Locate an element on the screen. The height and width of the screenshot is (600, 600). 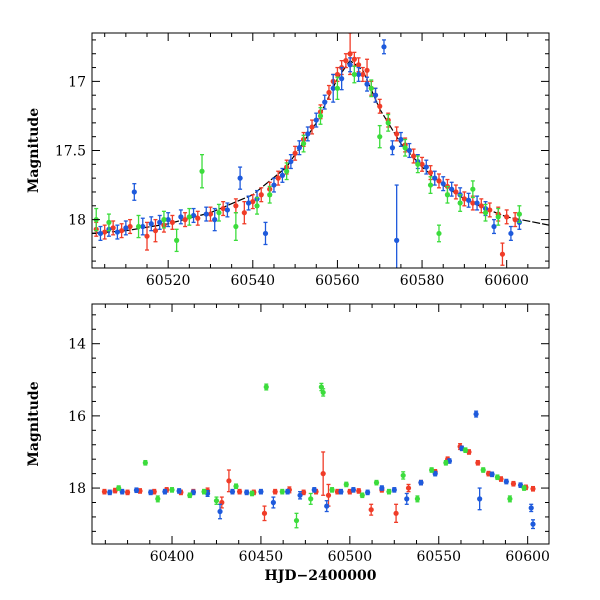
series-red is located at coordinates (318, 483).